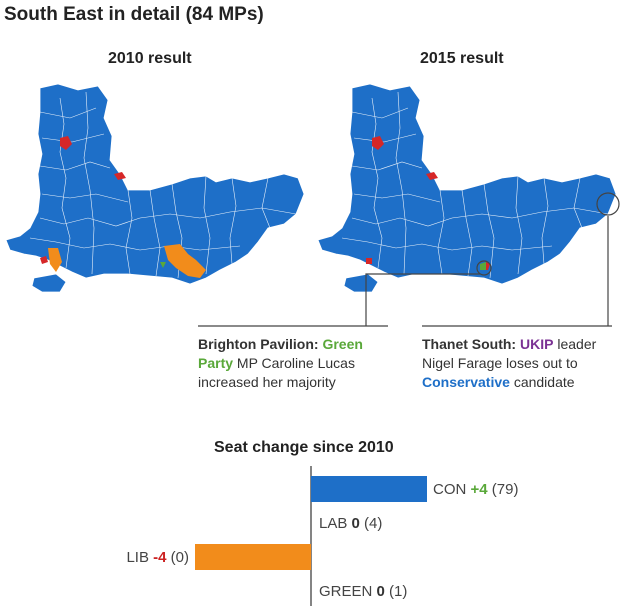  Describe the element at coordinates (369, 489) in the screenshot. I see `bar-con` at that location.